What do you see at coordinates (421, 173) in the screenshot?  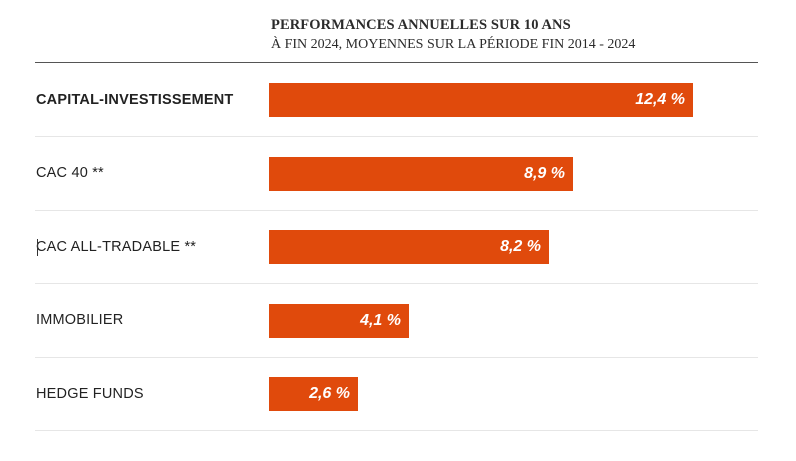 I see `bar: 8,9 %` at bounding box center [421, 173].